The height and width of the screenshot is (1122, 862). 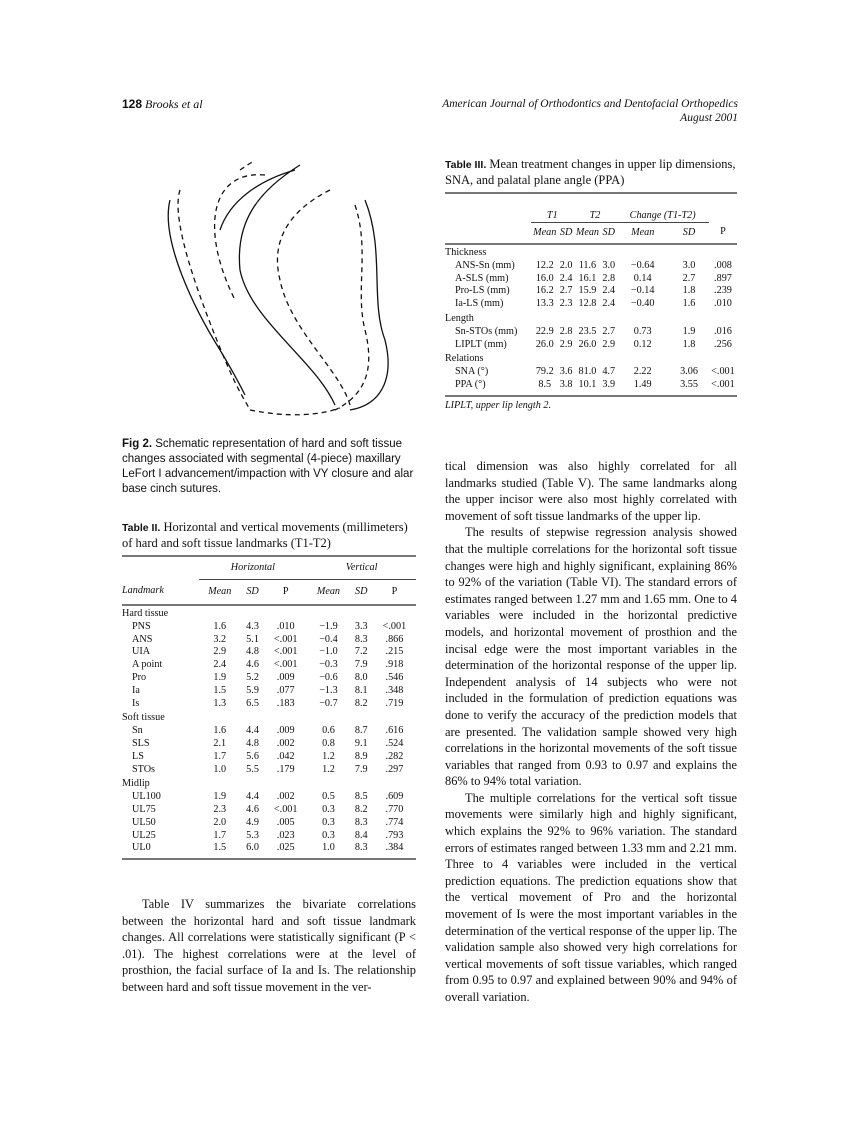 I want to click on table-cell: 8.2, so click(x=361, y=703).